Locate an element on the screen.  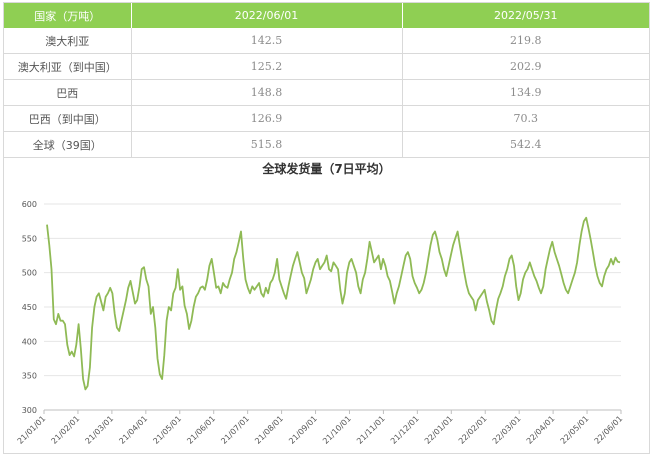
y-tick-label: 300 is located at coordinates (29, 410).